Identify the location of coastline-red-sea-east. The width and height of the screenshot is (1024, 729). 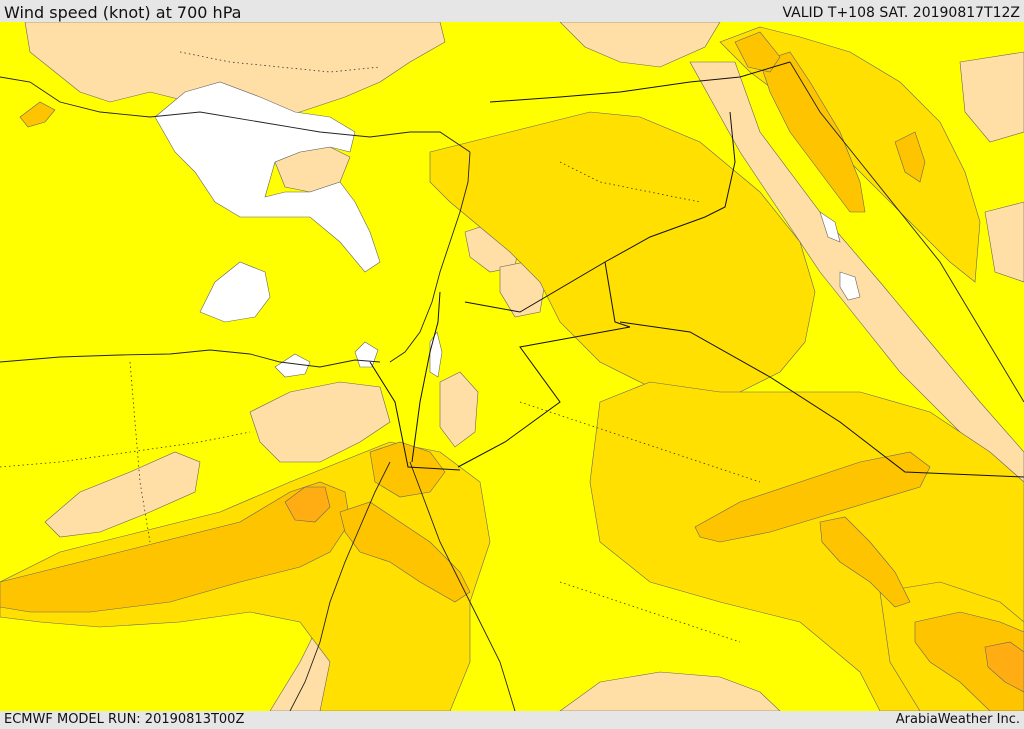
(462, 586).